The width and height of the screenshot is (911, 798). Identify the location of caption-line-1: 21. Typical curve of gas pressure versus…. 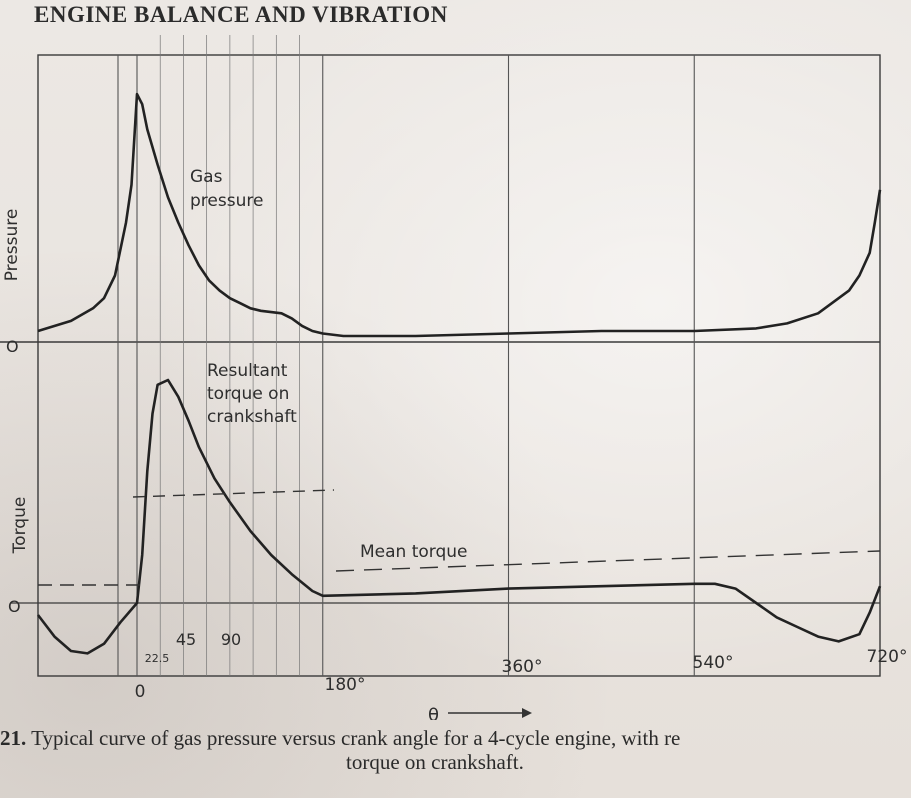
(455, 738).